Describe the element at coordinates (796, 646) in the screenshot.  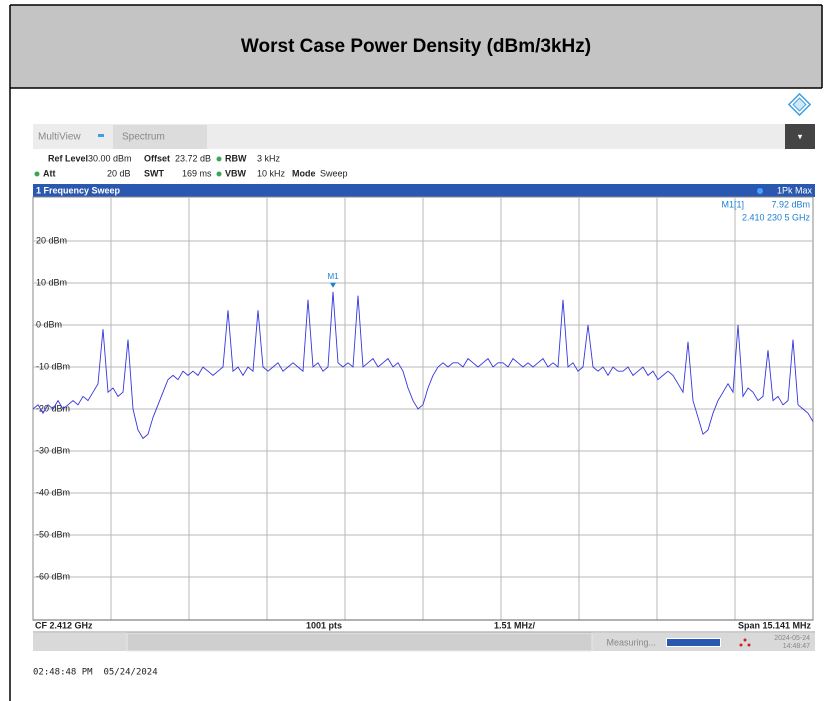
I see `status-time: 14:48:47` at that location.